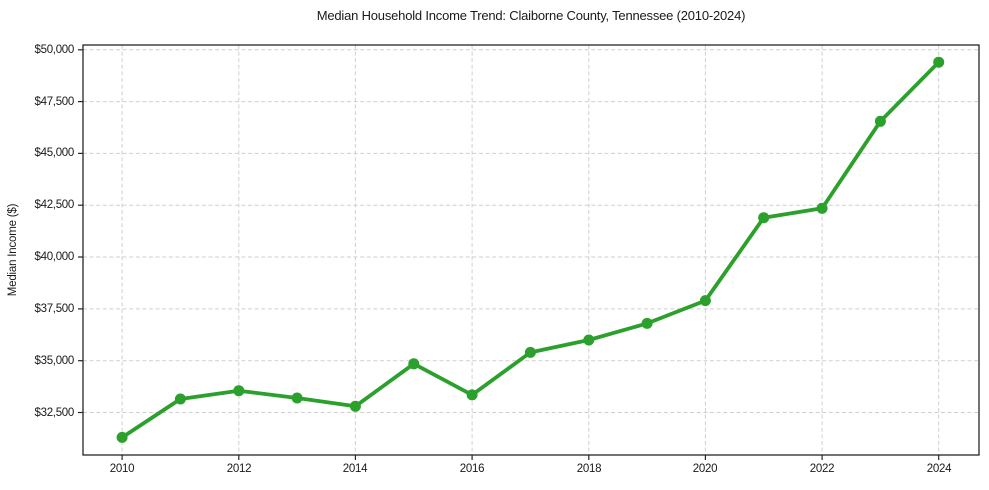 This screenshot has height=490, width=989. What do you see at coordinates (939, 469) in the screenshot?
I see `x-tick-label: 2024` at bounding box center [939, 469].